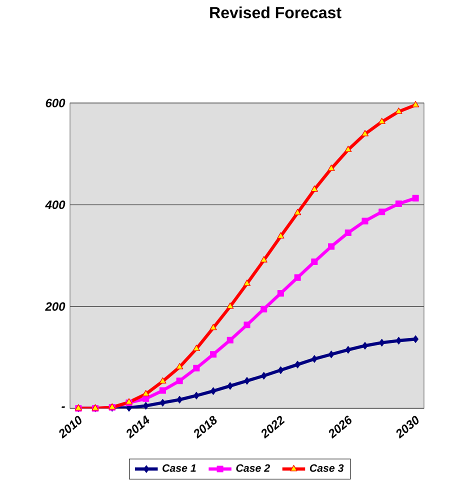  Describe the element at coordinates (327, 468) in the screenshot. I see `legend-label: Case 3` at that location.